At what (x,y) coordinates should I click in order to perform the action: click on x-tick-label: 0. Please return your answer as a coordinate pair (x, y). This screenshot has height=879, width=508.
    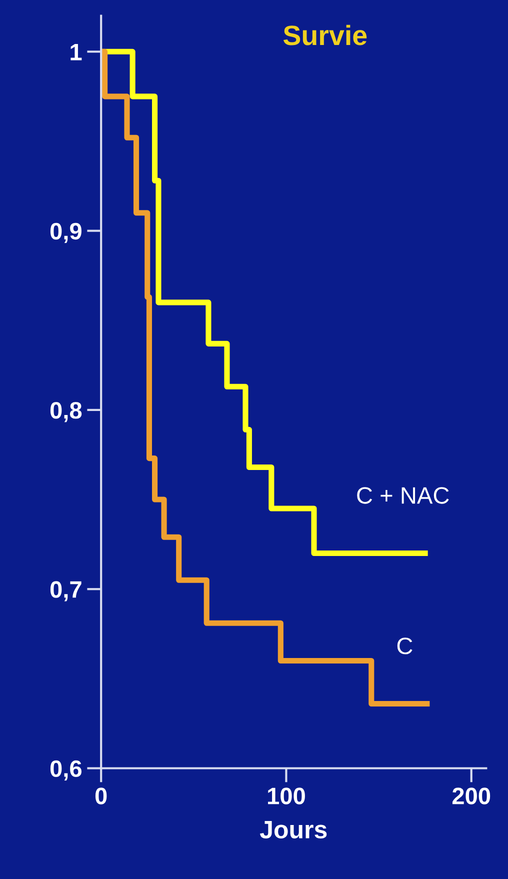
    Looking at the image, I should click on (101, 796).